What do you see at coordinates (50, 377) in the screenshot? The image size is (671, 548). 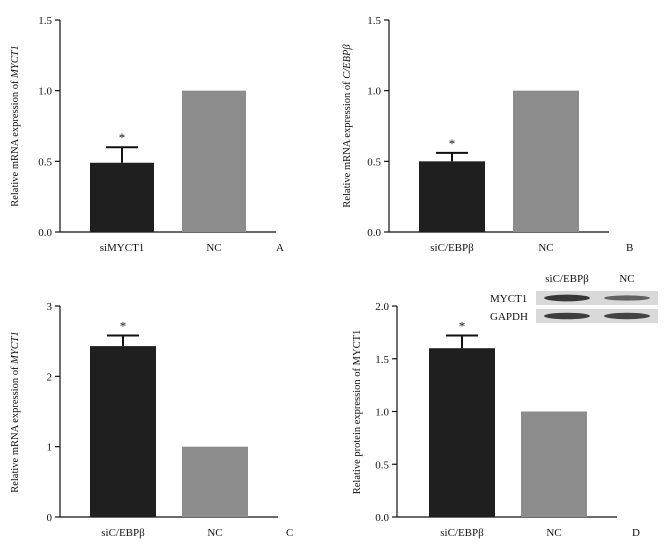 I see `y-tick-label: 2` at bounding box center [50, 377].